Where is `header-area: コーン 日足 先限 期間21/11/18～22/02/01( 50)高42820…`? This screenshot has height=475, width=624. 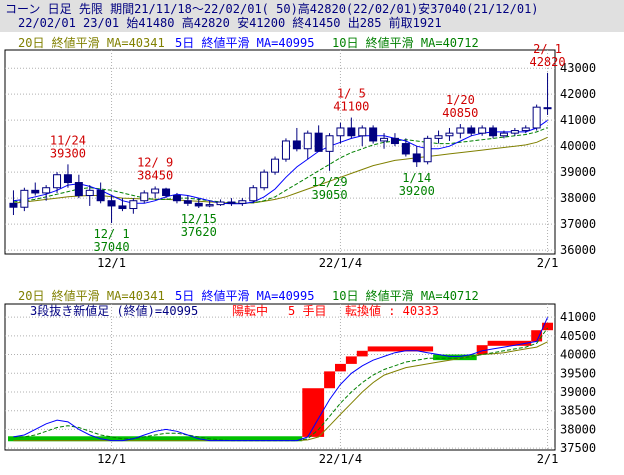 header-area: コーン 日足 先限 期間21/11/18～22/02/01( 50)高42820… is located at coordinates (312, 16).